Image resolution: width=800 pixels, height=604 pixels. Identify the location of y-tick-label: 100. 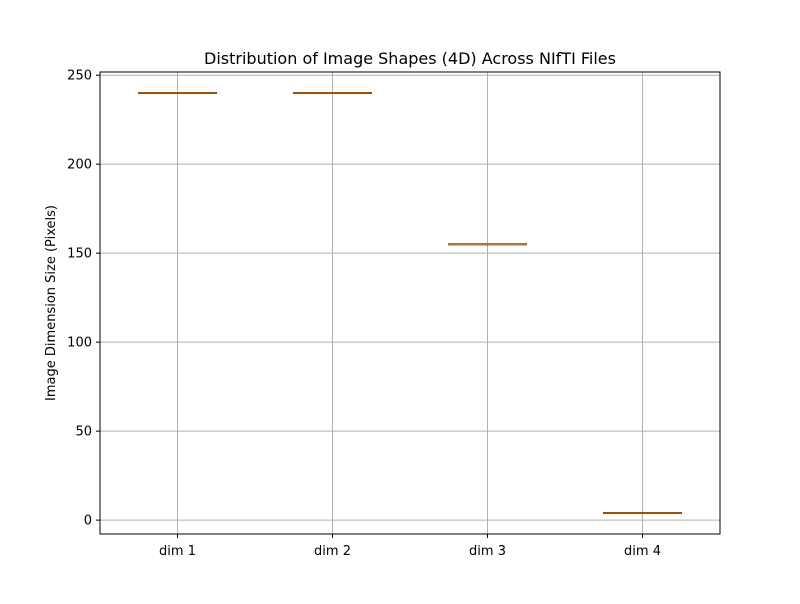
(79, 343).